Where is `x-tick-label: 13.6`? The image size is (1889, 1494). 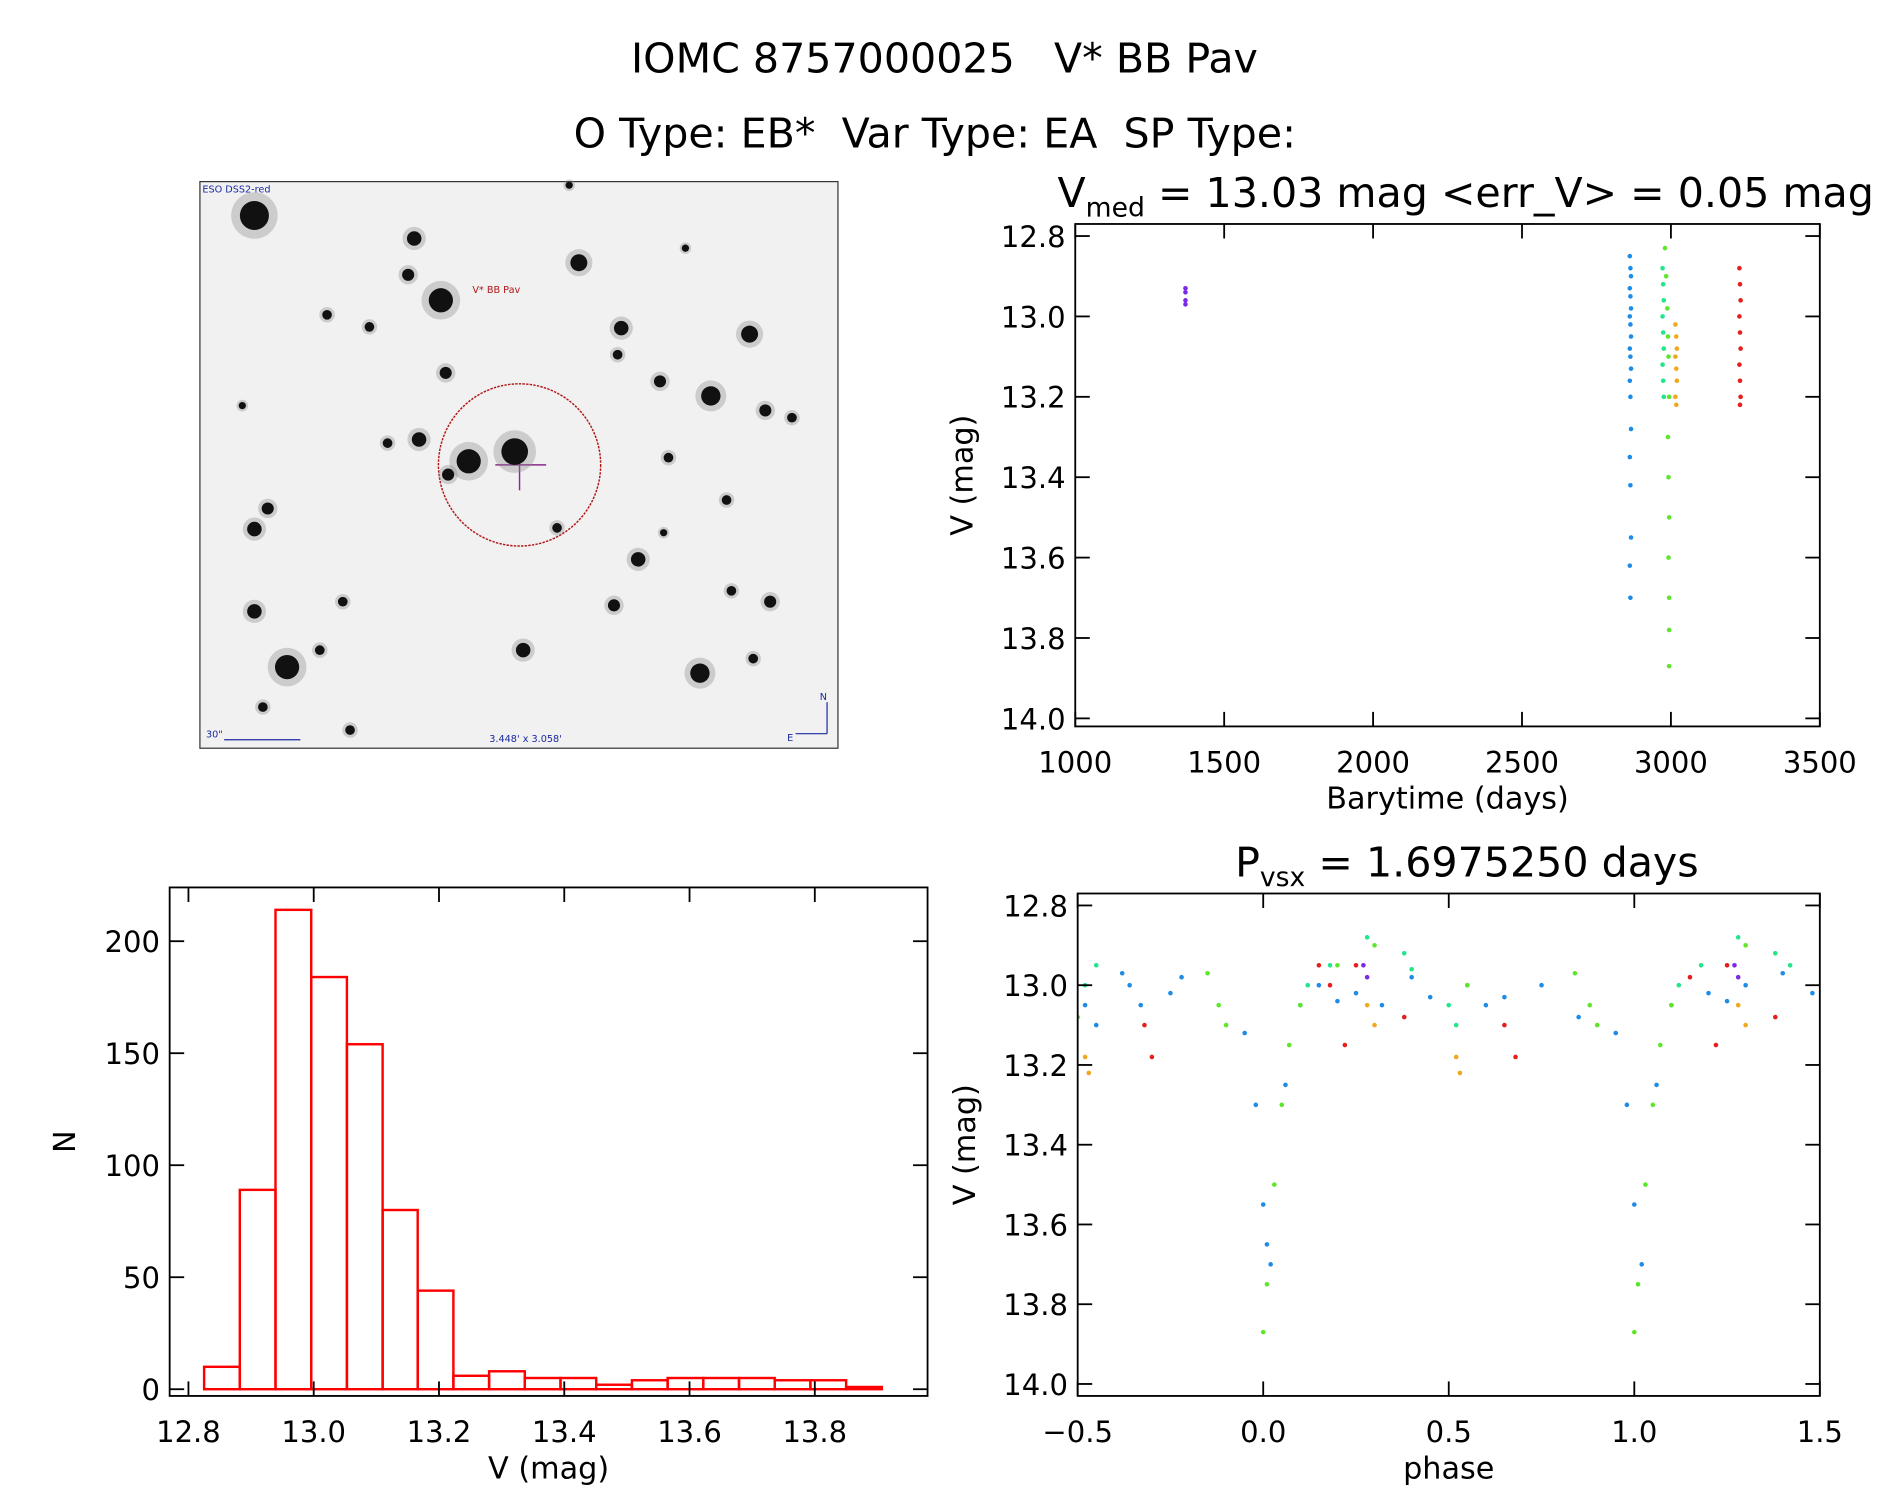
x-tick-label: 13.6 is located at coordinates (689, 1432).